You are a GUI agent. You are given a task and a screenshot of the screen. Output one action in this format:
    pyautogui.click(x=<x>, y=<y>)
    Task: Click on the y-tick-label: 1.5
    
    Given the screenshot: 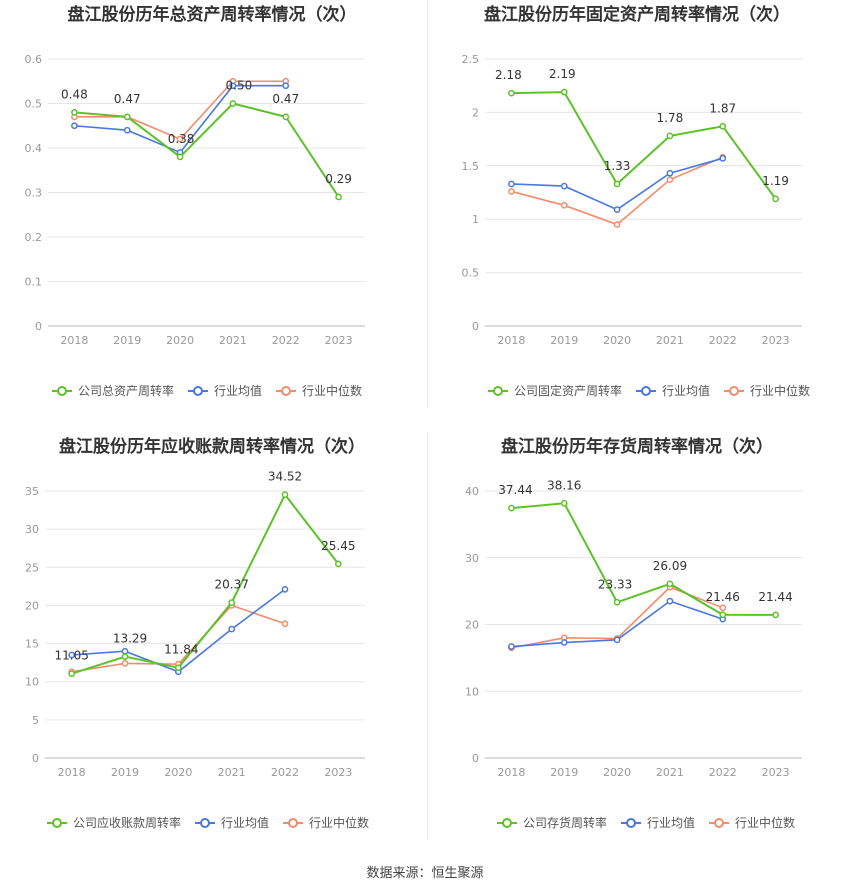 What is the action you would take?
    pyautogui.click(x=471, y=166)
    